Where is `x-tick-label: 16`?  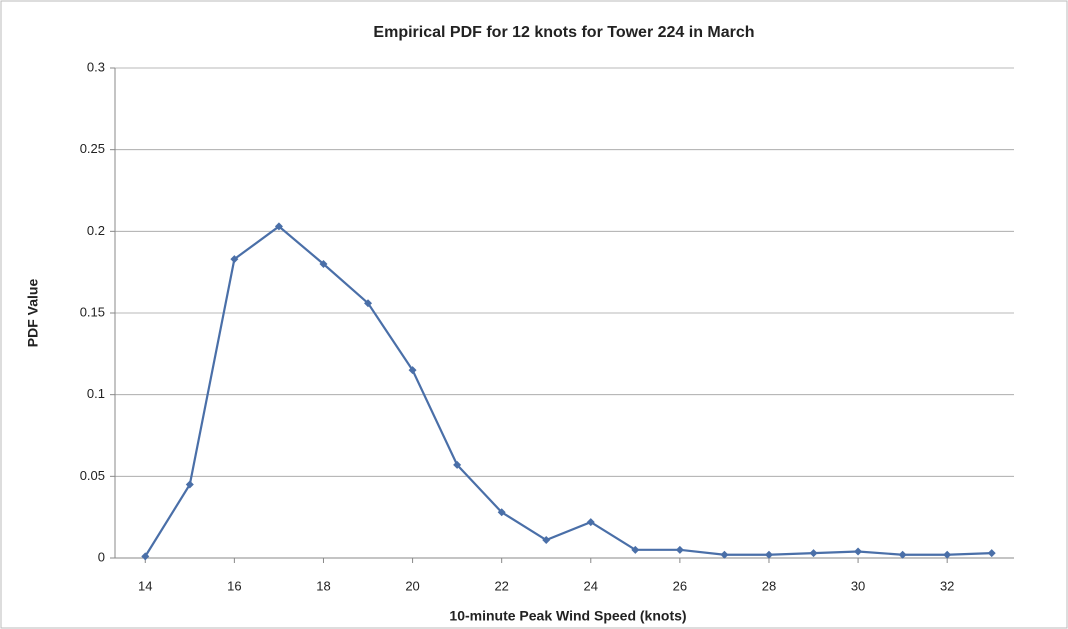 x-tick-label: 16 is located at coordinates (234, 585).